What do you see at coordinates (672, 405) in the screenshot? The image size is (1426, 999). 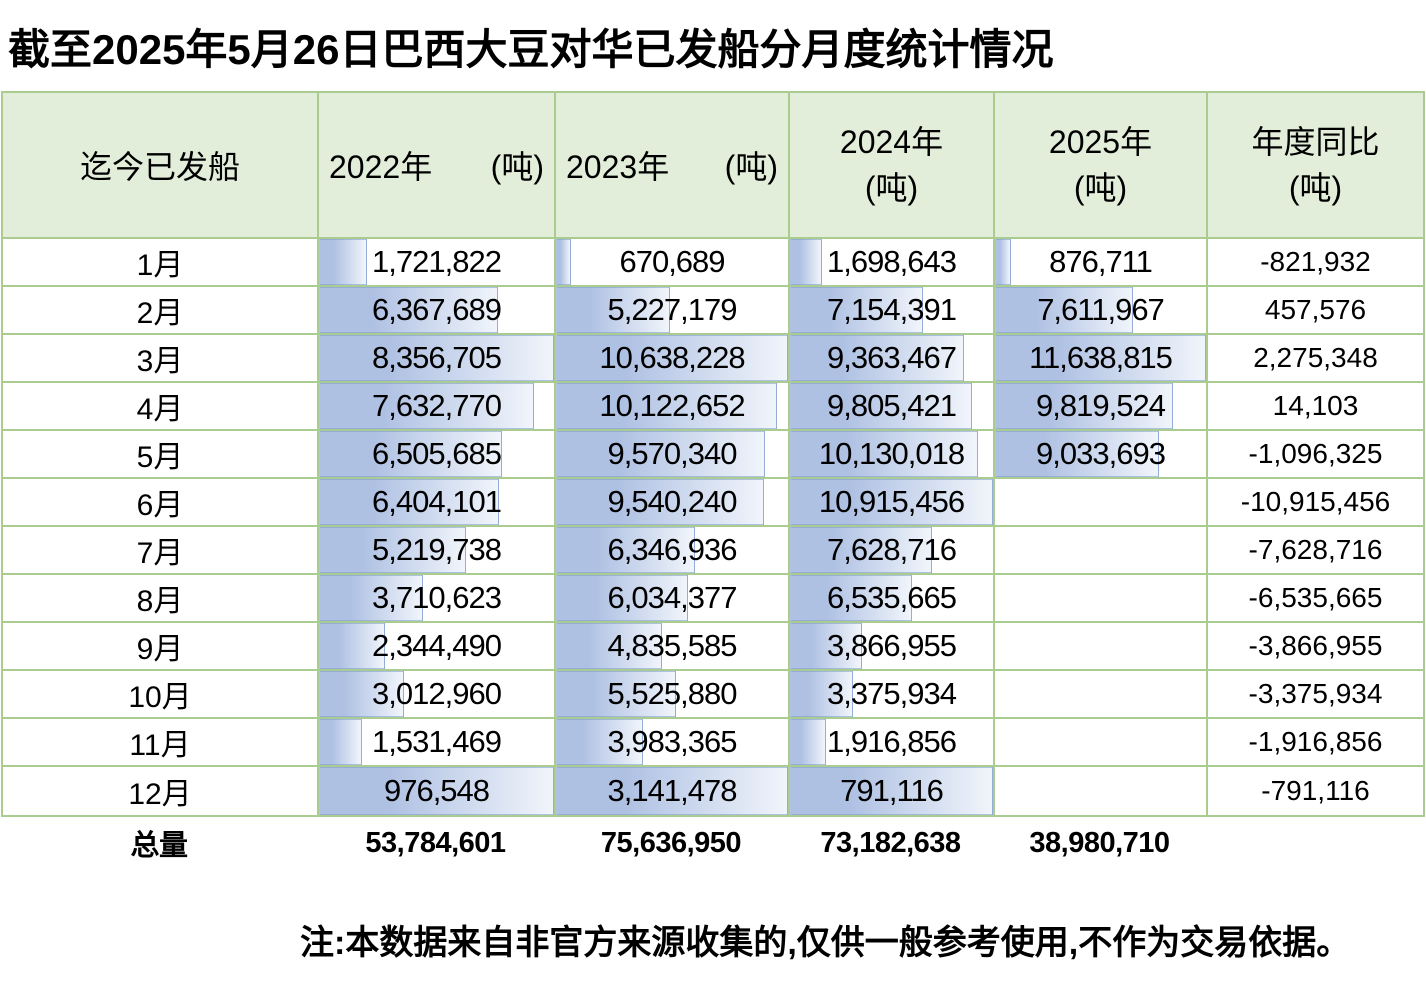 I see `value-text: 10,122,652` at bounding box center [672, 405].